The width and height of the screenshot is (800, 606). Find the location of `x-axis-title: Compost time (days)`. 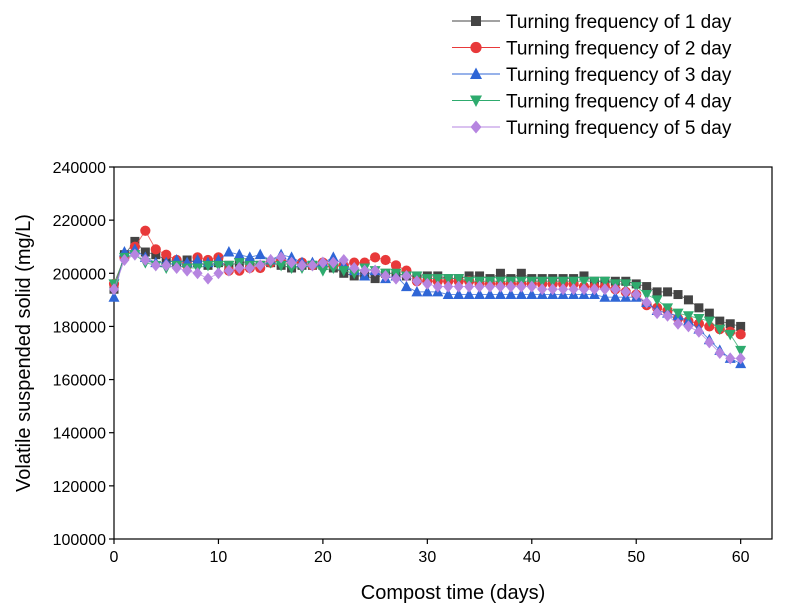

x-axis-title: Compost time (days) is located at coordinates (453, 593).